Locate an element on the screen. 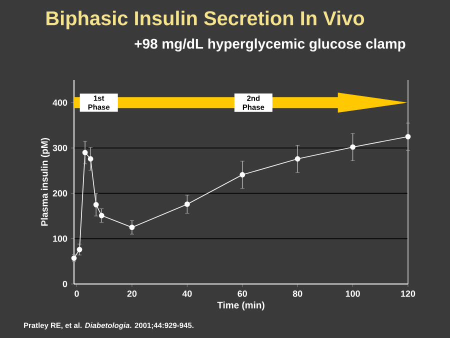 This screenshot has width=450, height=338. x-tick-label: 0 is located at coordinates (76, 293).